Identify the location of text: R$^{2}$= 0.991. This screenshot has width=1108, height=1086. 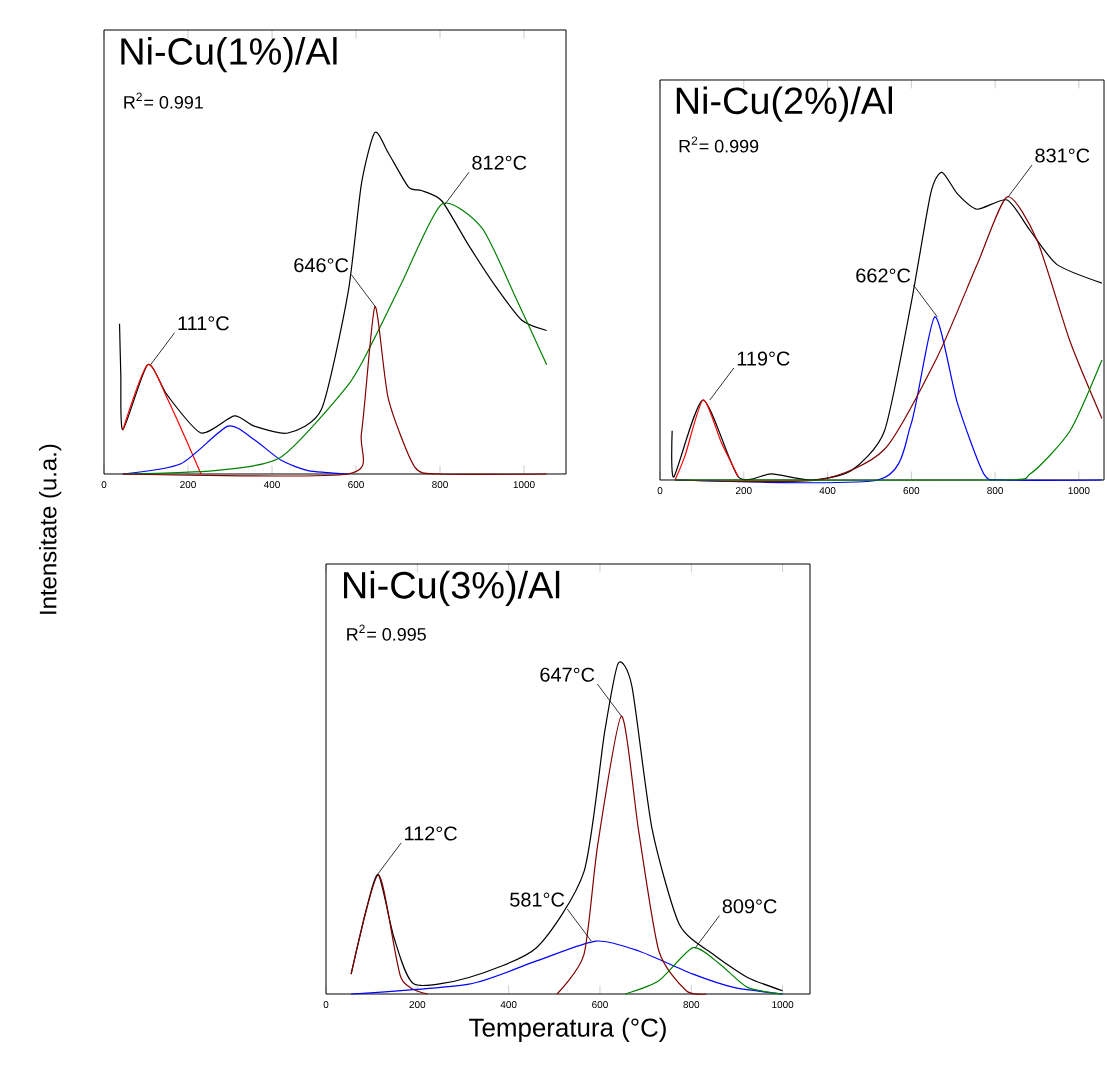
(163, 100).